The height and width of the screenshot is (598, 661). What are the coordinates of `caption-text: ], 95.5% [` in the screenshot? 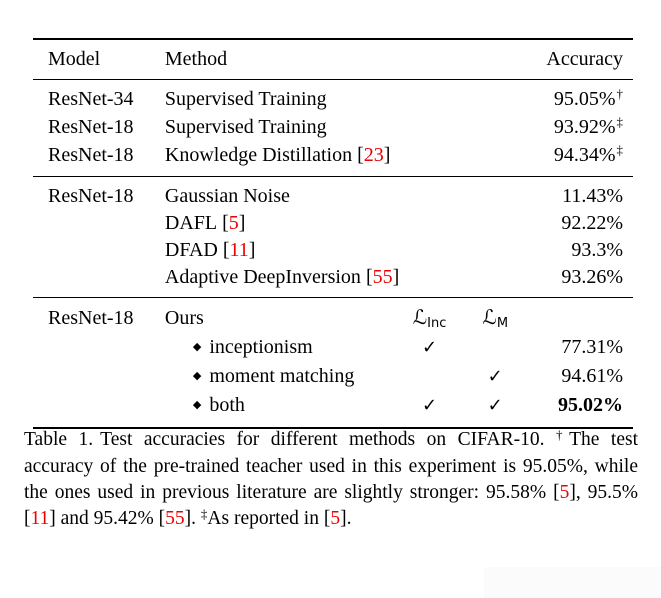 It's located at (331, 505).